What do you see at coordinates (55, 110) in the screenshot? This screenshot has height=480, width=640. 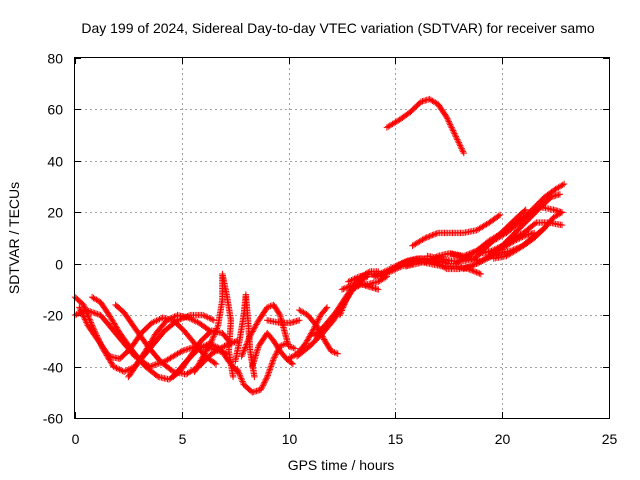 I see `y-tick-label: 60` at bounding box center [55, 110].